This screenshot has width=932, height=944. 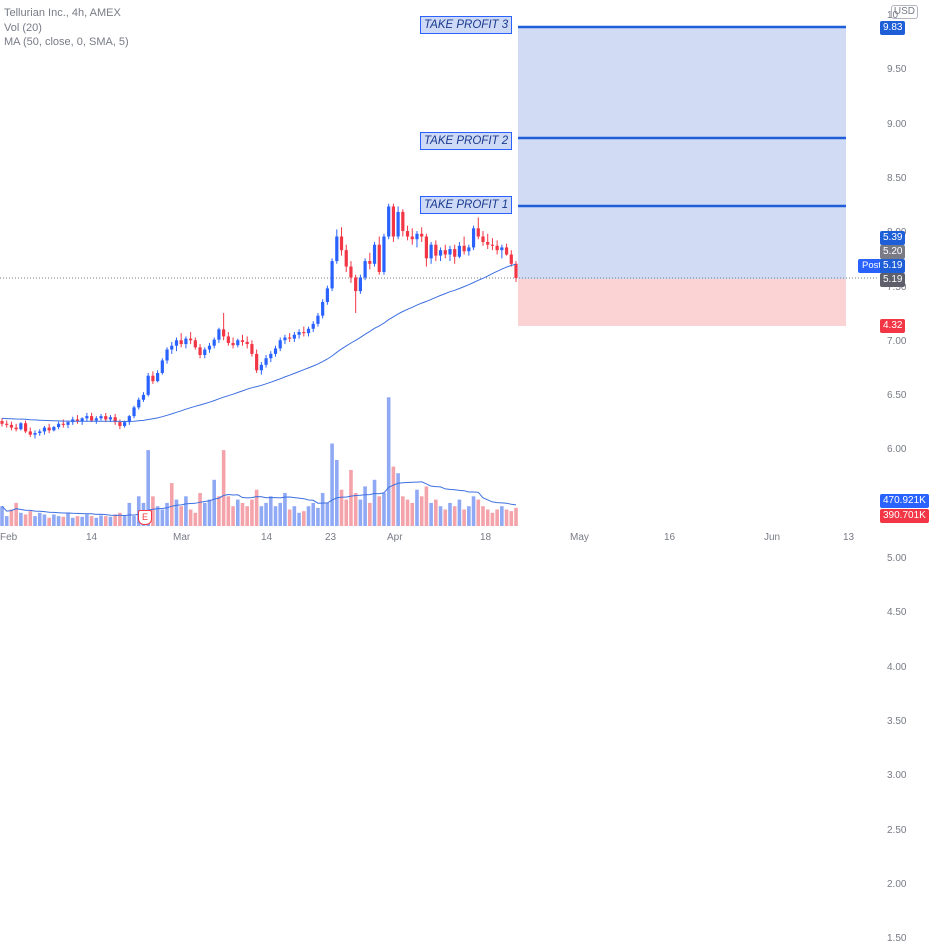 I want to click on take-profit-1-label: TAKE PROFIT 1, so click(x=466, y=205).